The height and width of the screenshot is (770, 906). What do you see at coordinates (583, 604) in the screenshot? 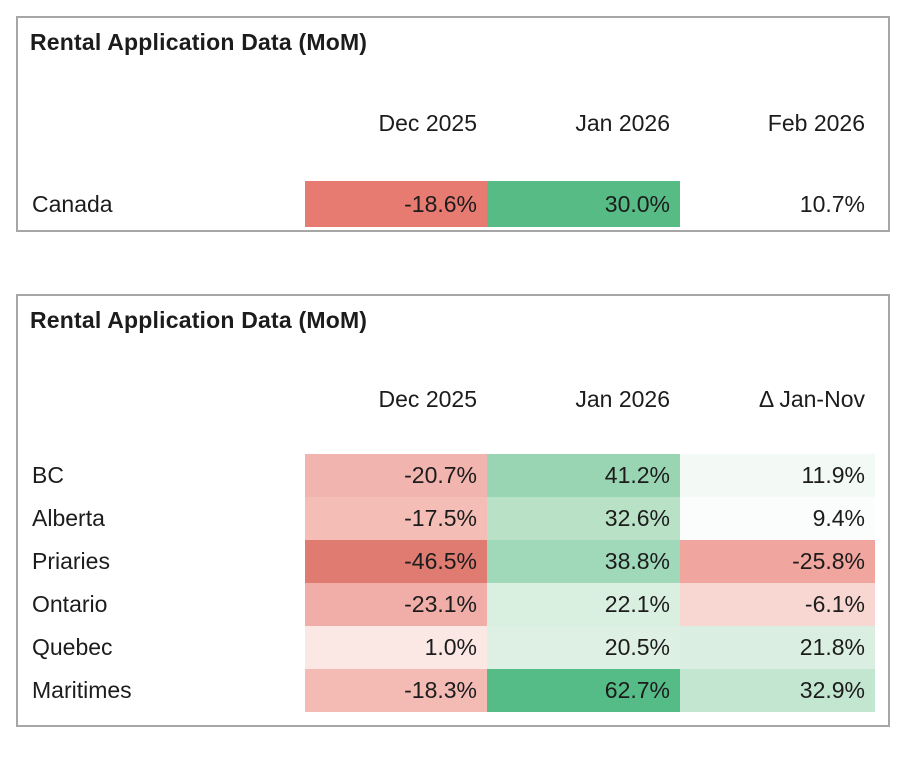
I see `data-cell: 22.1%` at bounding box center [583, 604].